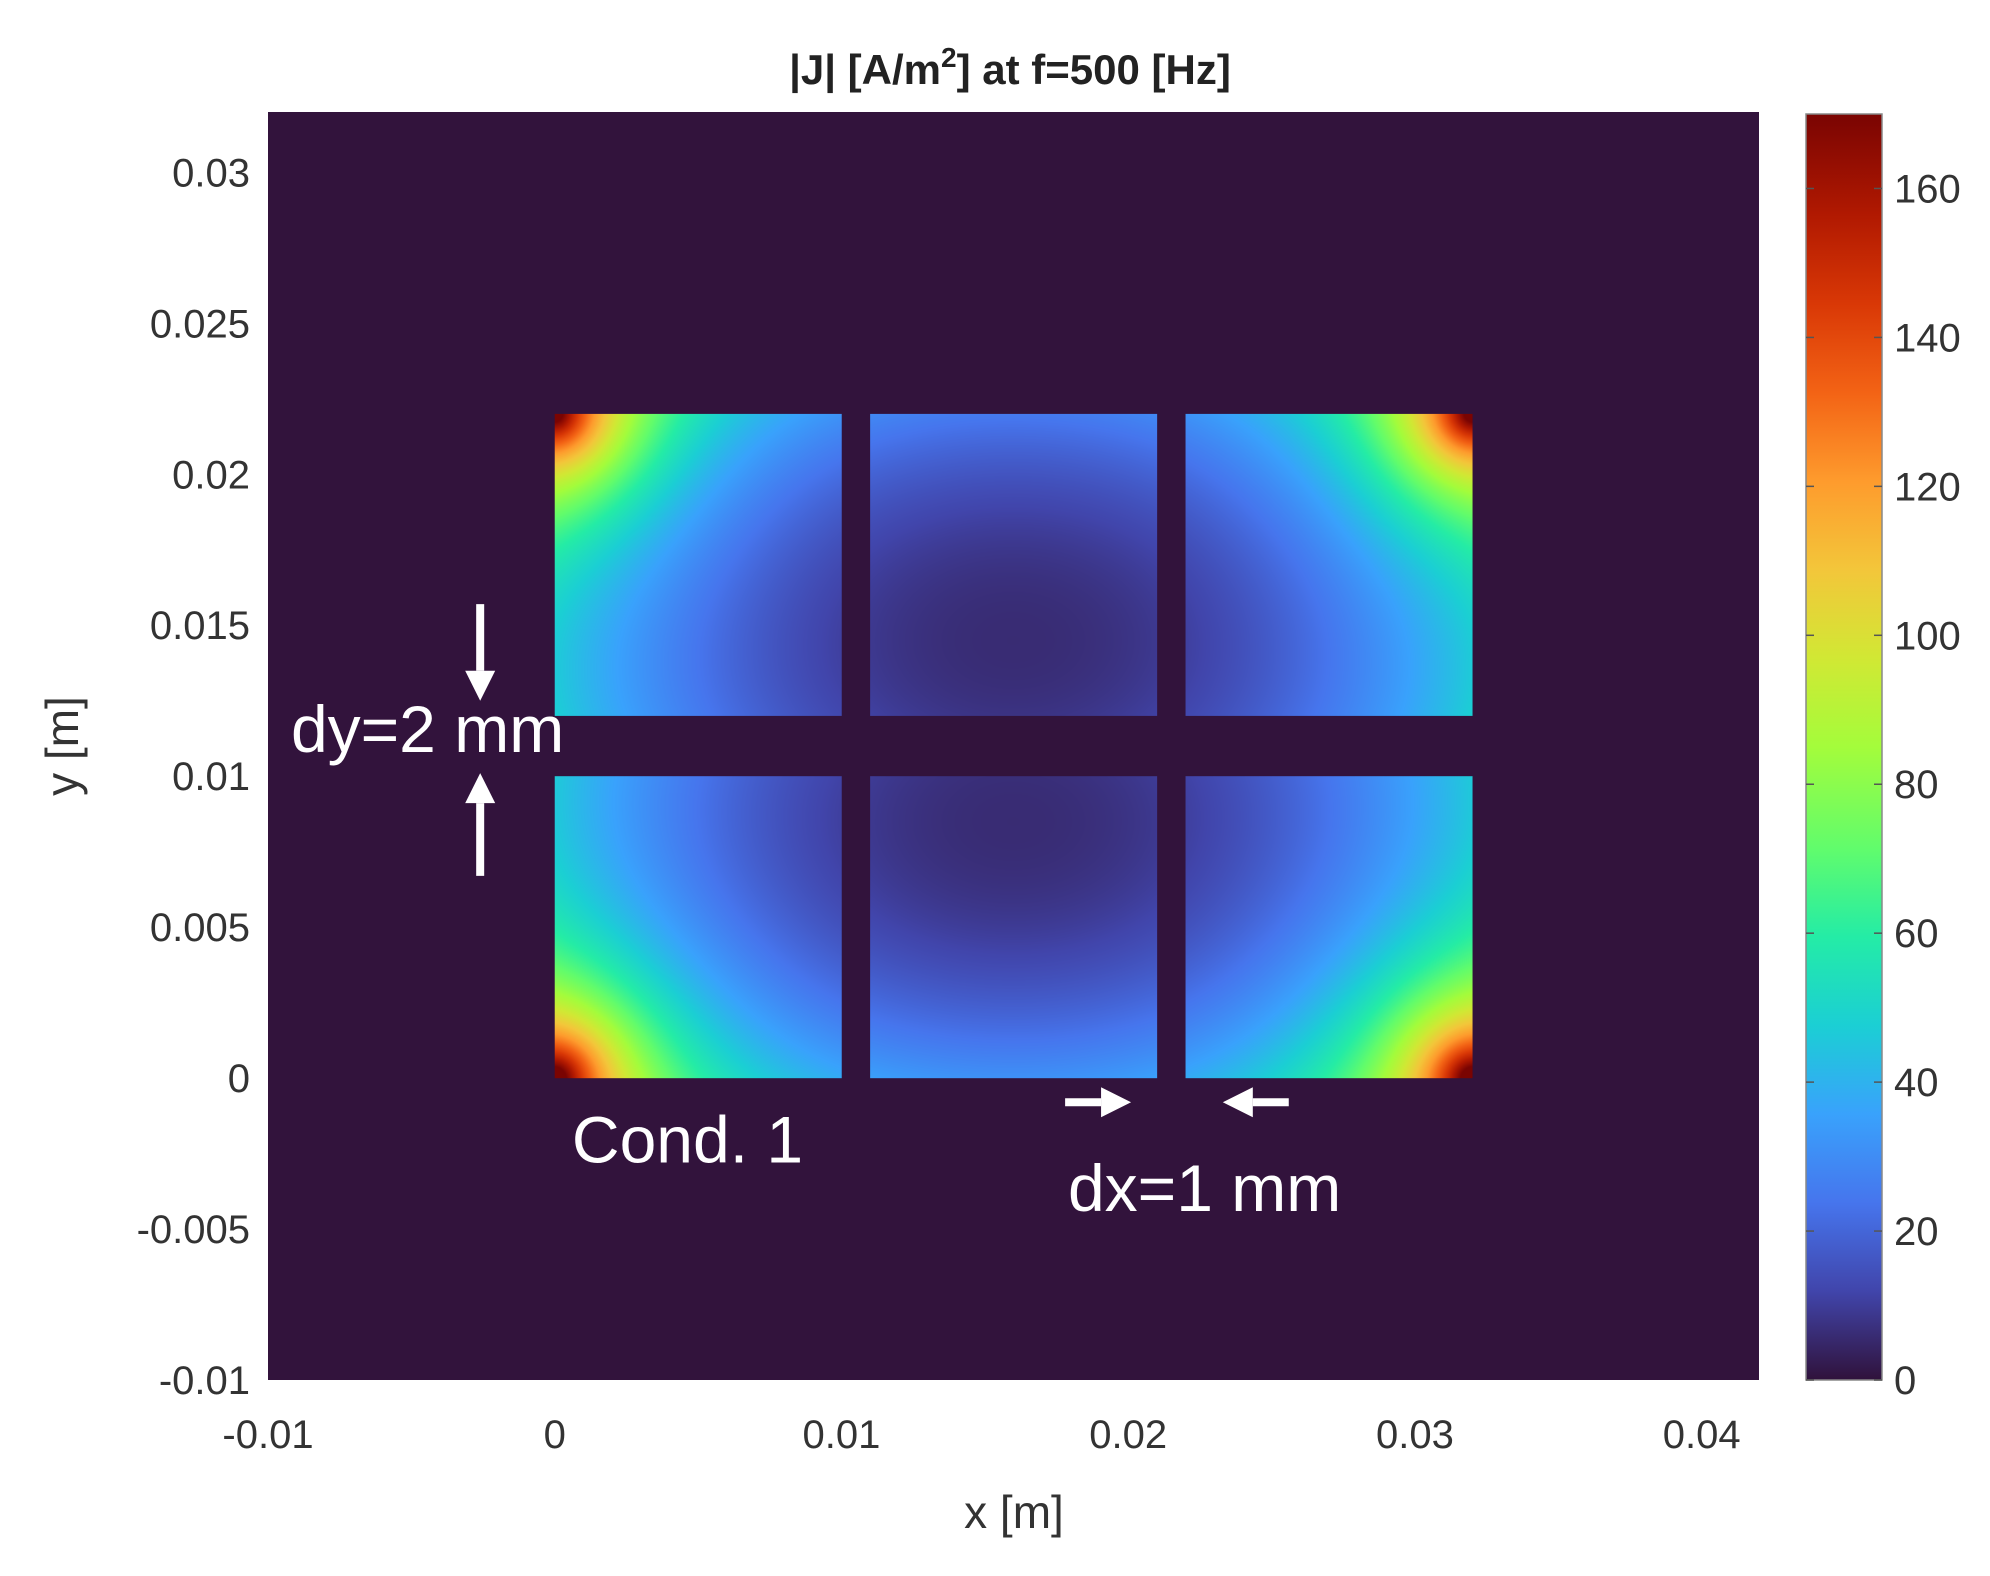 This screenshot has height=1576, width=1990. Describe the element at coordinates (1128, 1435) in the screenshot. I see `x-tick-label: 0.02` at that location.